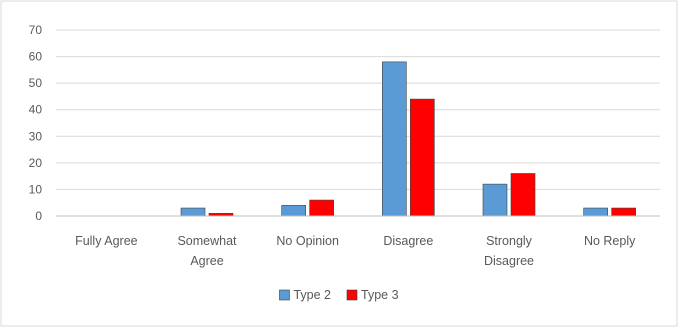  What do you see at coordinates (36, 163) in the screenshot?
I see `y-tick-label-20: 20` at bounding box center [36, 163].